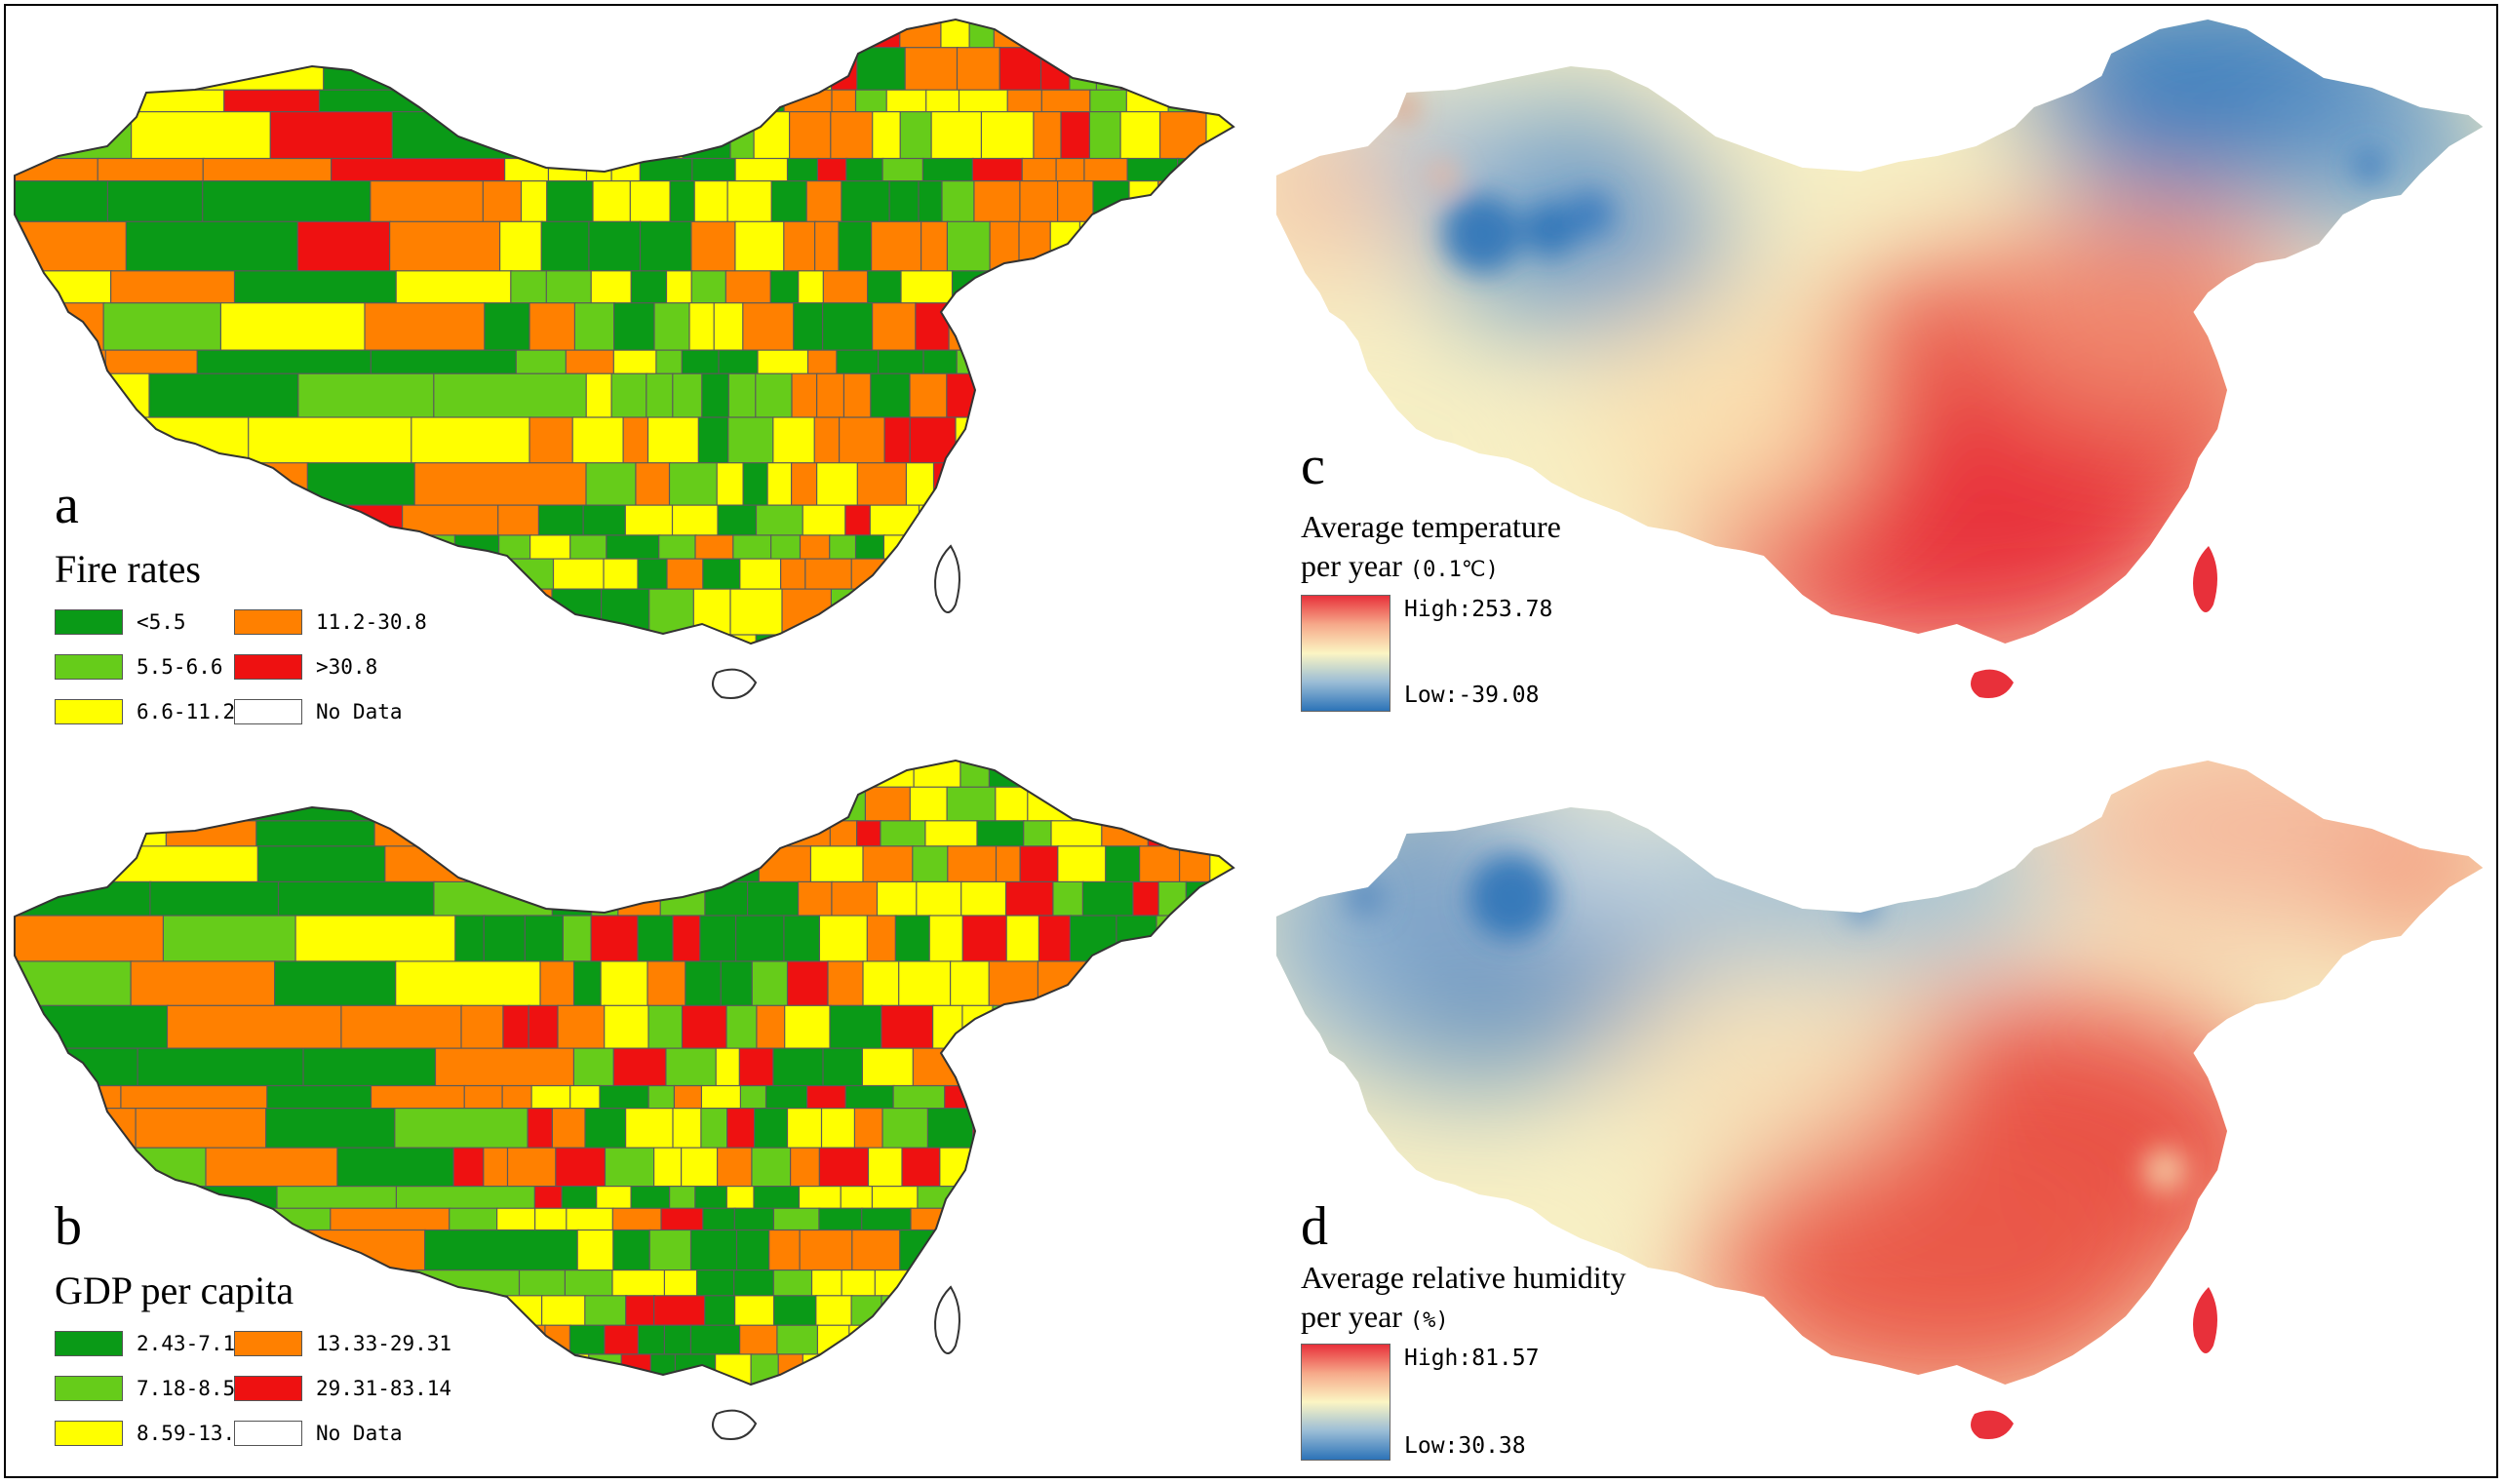 Image resolution: width=2506 pixels, height=1484 pixels. I want to click on legend-item: 7.18-8.59, so click(151, 1388).